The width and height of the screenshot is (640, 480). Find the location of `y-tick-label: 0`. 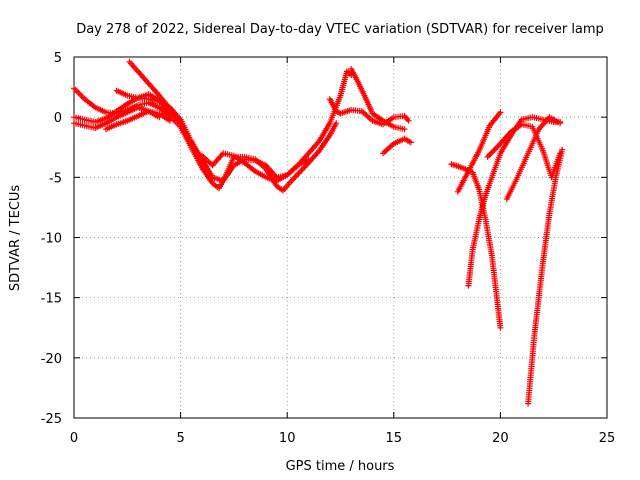

y-tick-label: 0 is located at coordinates (58, 118).